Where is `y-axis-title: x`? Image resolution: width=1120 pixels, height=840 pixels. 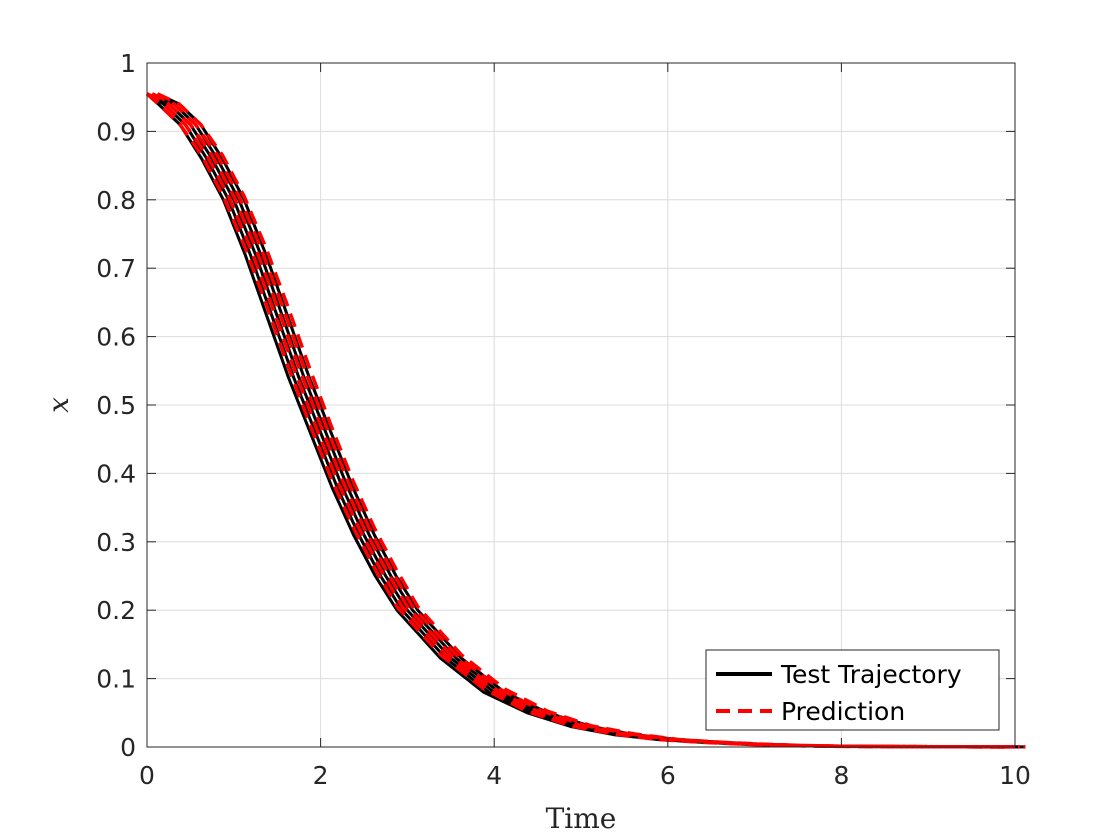 y-axis-title: x is located at coordinates (58, 405).